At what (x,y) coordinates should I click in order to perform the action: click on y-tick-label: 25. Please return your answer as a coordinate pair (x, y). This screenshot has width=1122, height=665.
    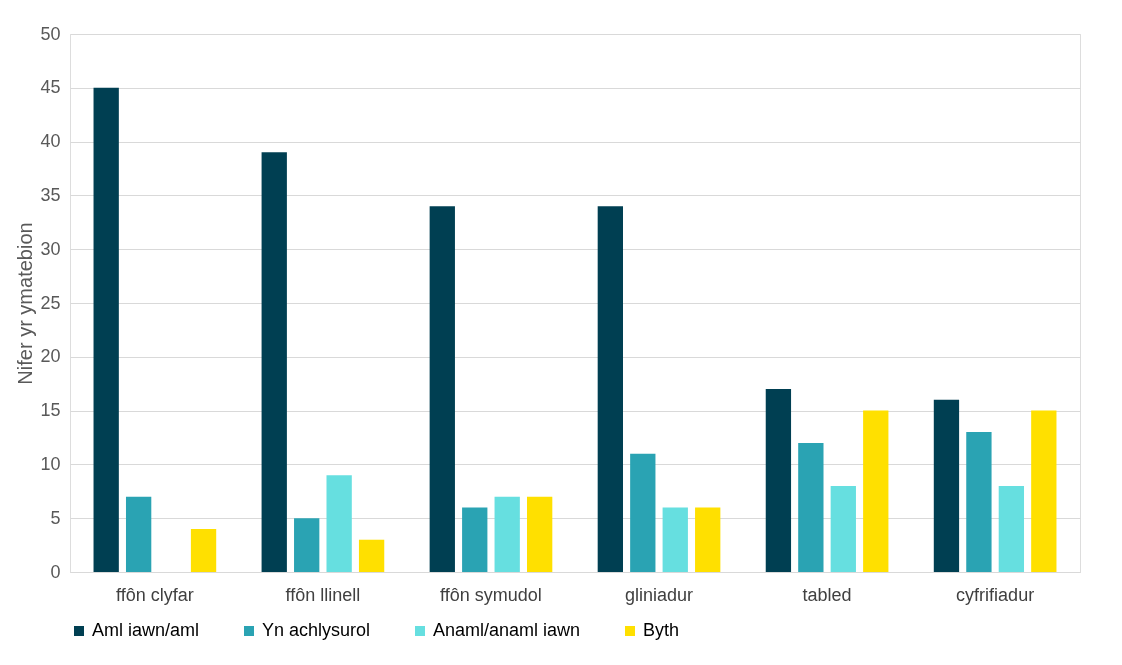
    Looking at the image, I should click on (50, 302).